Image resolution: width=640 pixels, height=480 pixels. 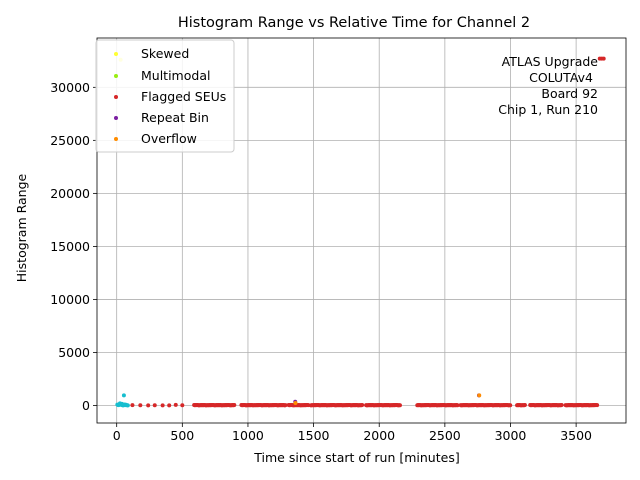 I want to click on y-tick-label: 10000, so click(x=70, y=299).